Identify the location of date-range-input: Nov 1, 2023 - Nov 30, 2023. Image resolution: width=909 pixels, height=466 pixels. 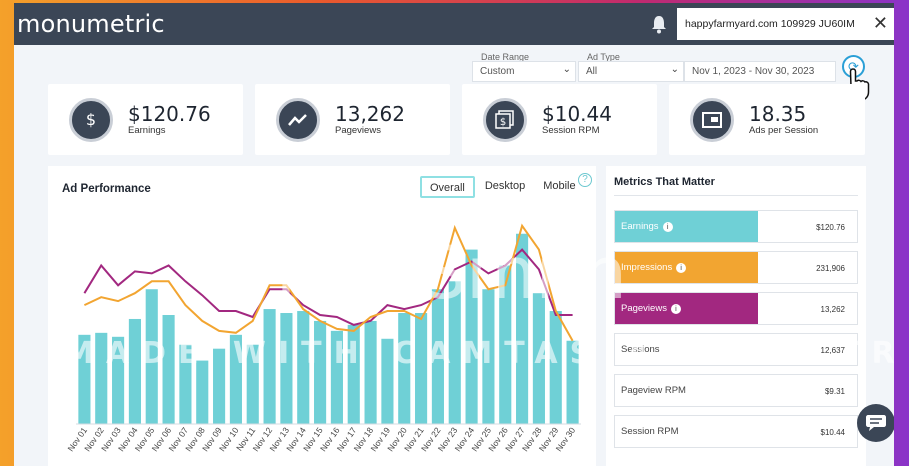
(760, 71).